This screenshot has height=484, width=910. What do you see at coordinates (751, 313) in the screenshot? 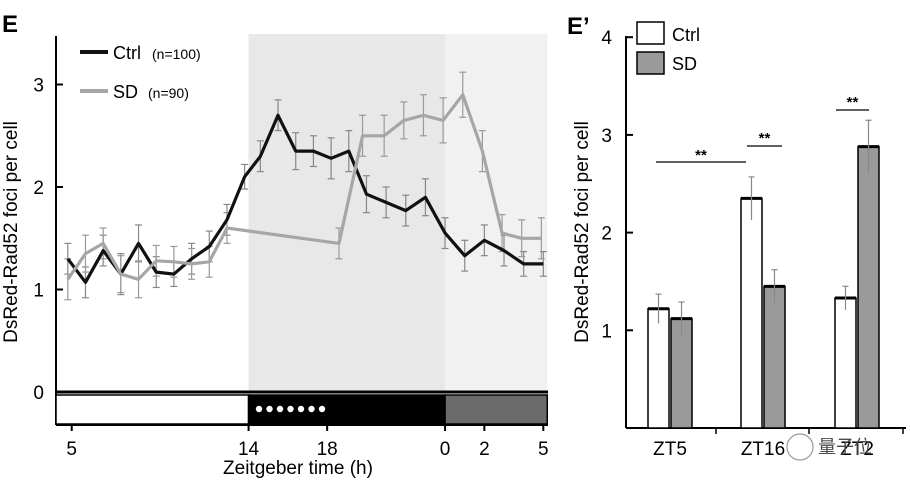
I see `bar-ctrl-zt16` at bounding box center [751, 313].